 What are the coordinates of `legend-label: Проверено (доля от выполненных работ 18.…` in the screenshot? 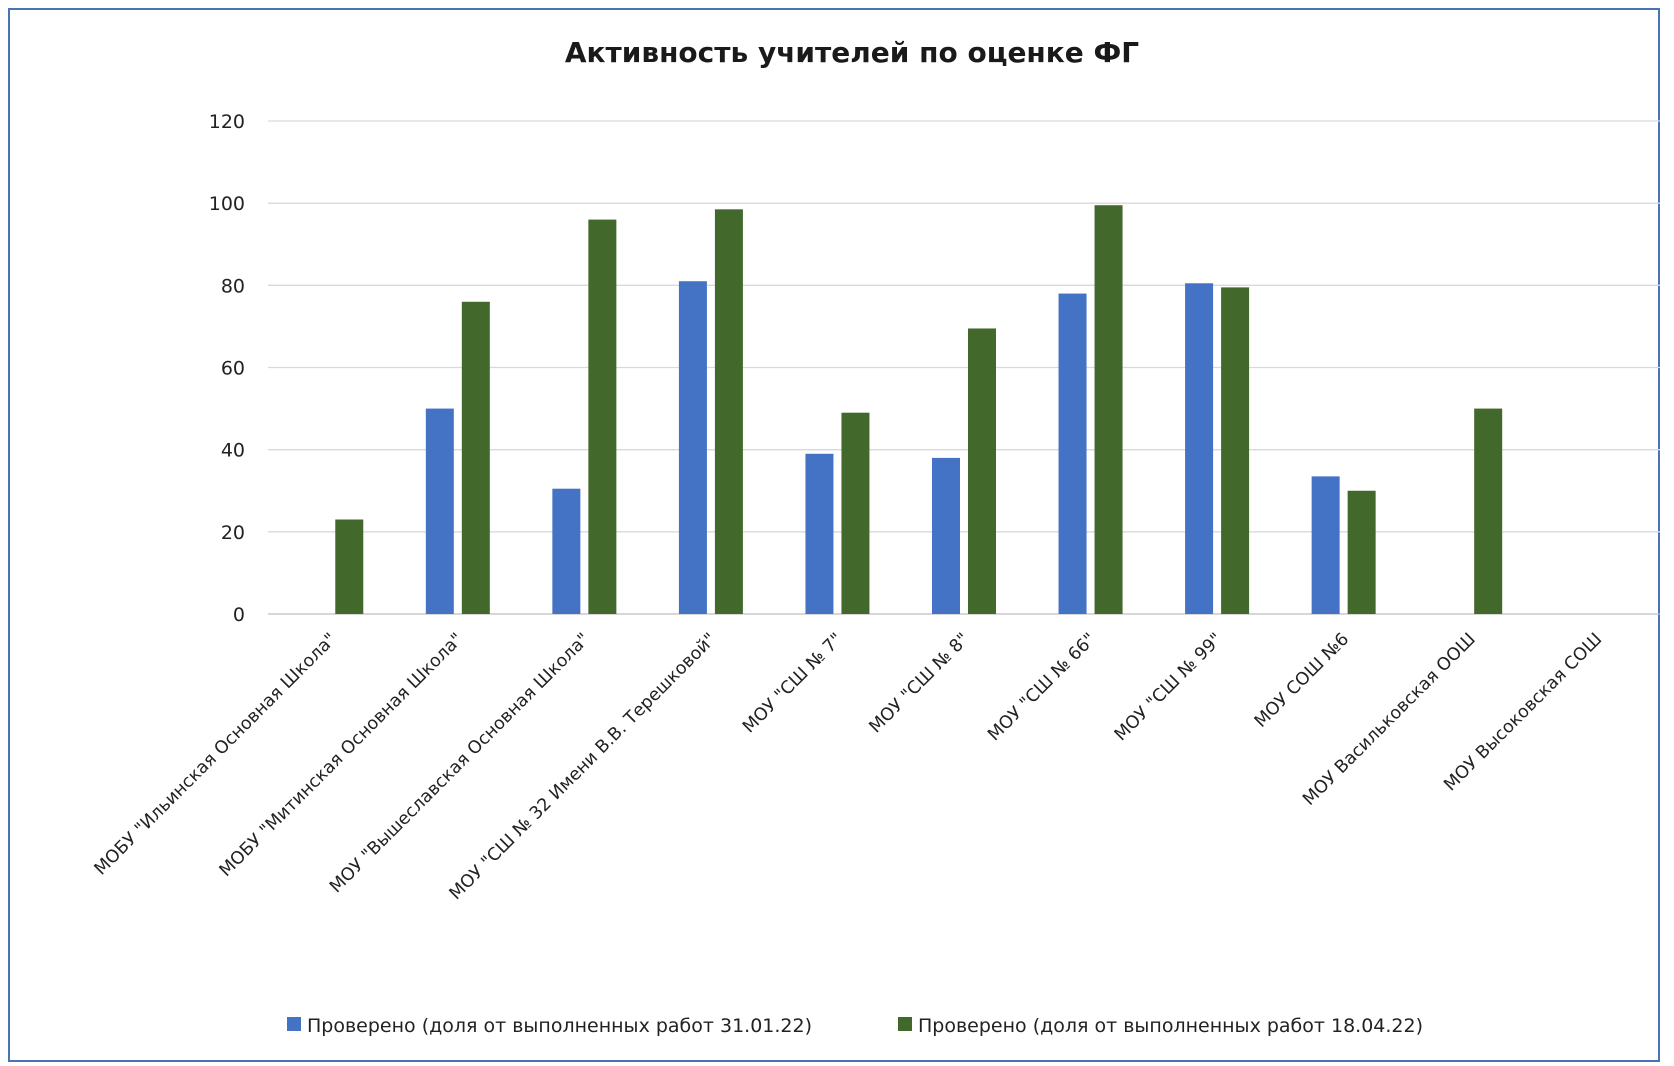 It's located at (1170, 1026).